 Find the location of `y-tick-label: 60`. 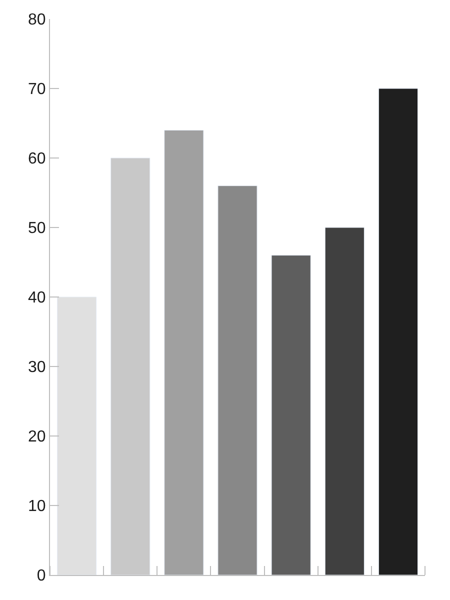

y-tick-label: 60 is located at coordinates (37, 159).